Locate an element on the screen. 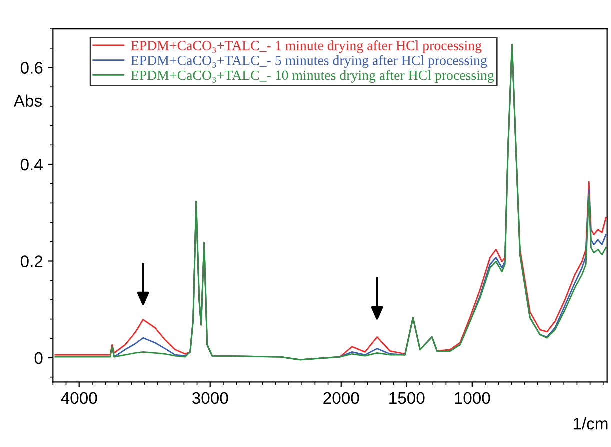  legend-label: EPDM+CaCO₃+TALC_- 5 minutes drying after HCl processing is located at coordinates (309, 61).